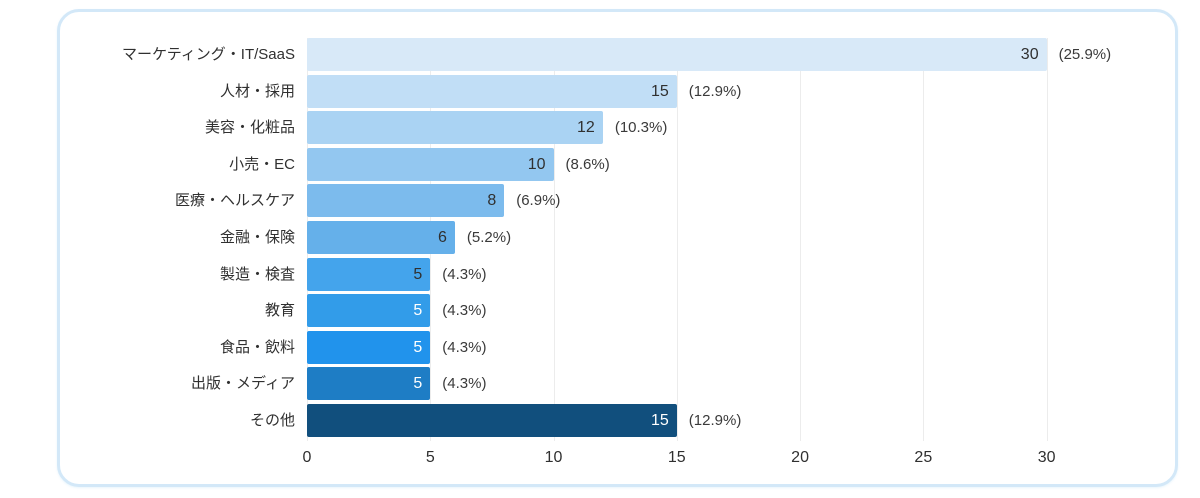 This screenshot has height=498, width=1200. I want to click on bar-row: 出版・メディア 5 (4.3%), so click(611, 384).